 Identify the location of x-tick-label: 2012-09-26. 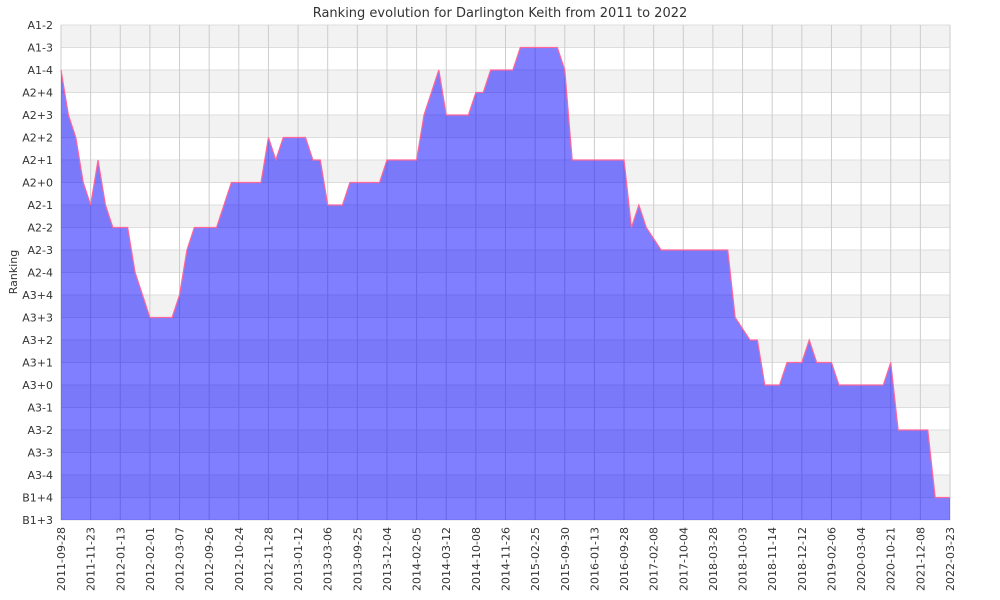
(209, 559).